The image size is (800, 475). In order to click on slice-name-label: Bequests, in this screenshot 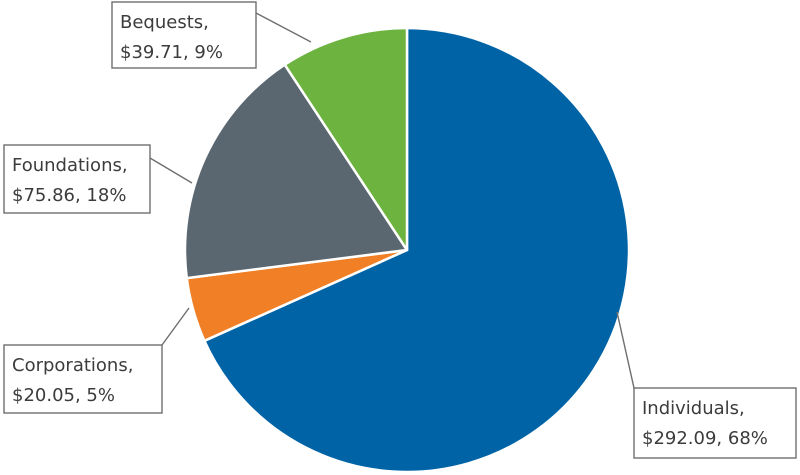, I will do `click(164, 22)`.